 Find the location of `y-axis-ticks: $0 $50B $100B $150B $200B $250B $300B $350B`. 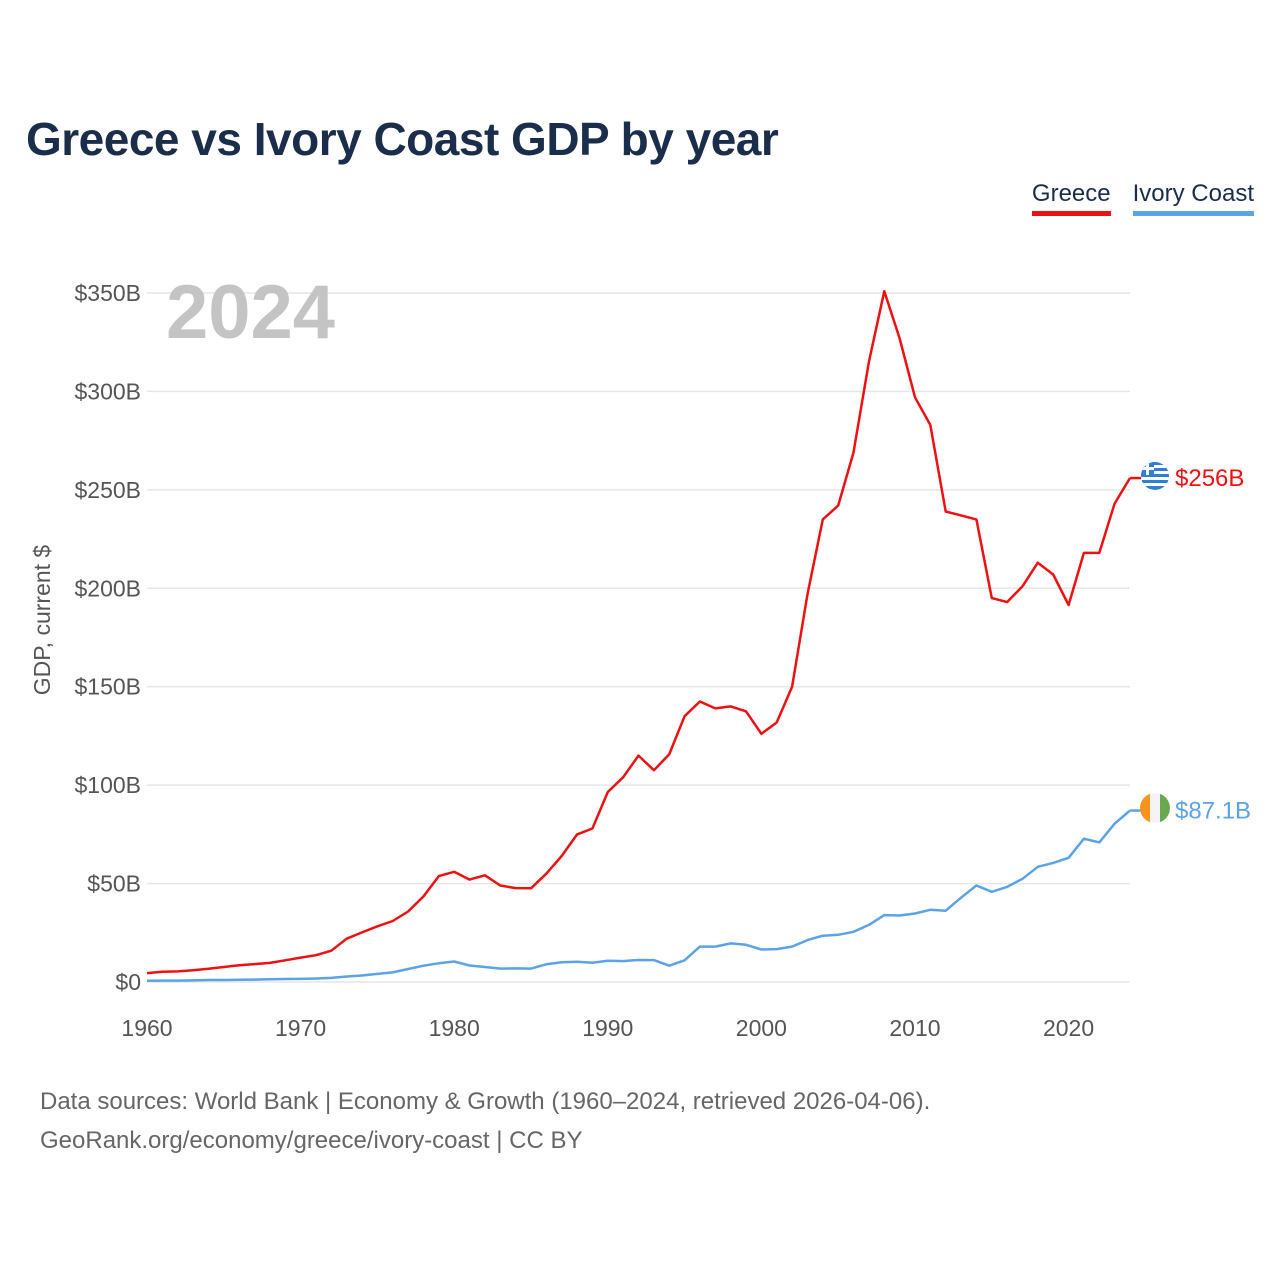

y-axis-ticks: $0 $50B $100B $150B $200B $250B $300B $350B is located at coordinates (107, 637).